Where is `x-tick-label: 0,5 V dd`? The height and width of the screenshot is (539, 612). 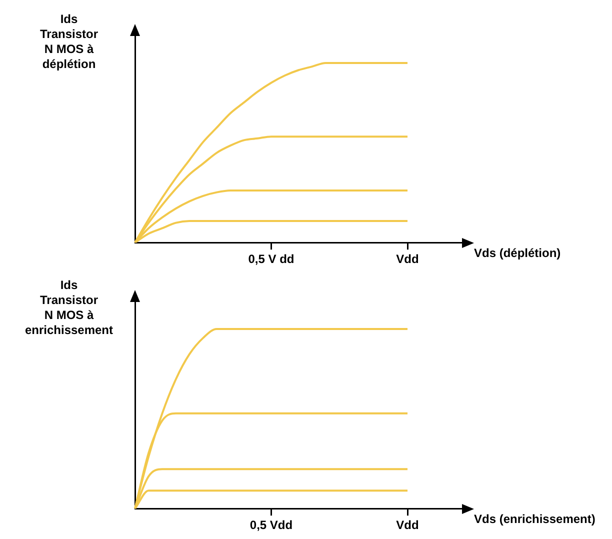 x-tick-label: 0,5 V dd is located at coordinates (271, 259).